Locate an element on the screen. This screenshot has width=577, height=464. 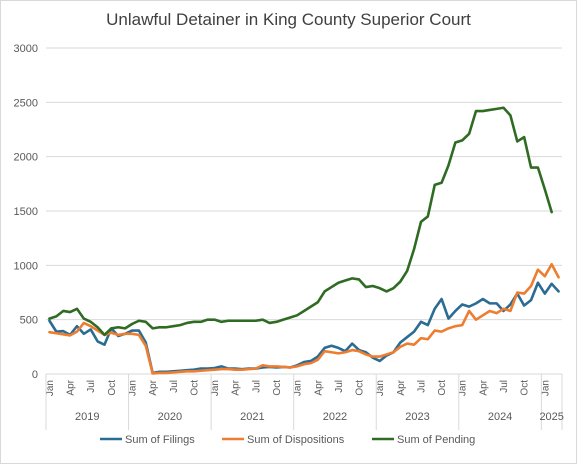
y-tick-label: 1500 is located at coordinates (26, 212).